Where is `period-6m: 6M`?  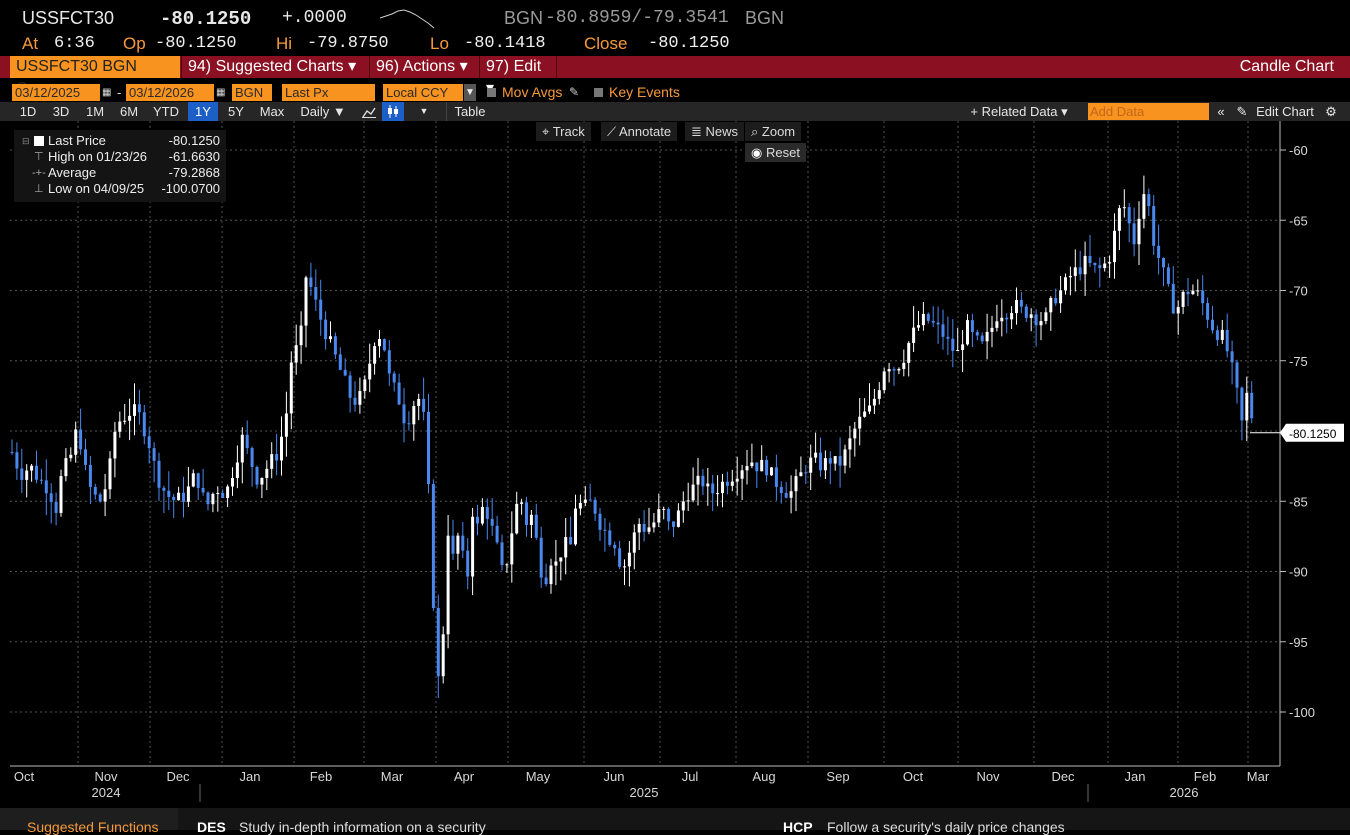 period-6m: 6M is located at coordinates (129, 111).